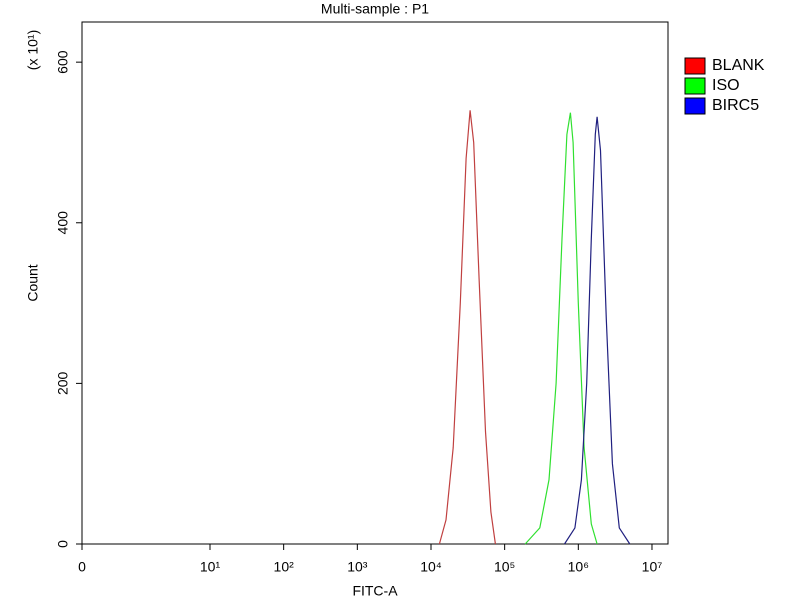 The image size is (800, 600). I want to click on y-tick-label: 200, so click(63, 383).